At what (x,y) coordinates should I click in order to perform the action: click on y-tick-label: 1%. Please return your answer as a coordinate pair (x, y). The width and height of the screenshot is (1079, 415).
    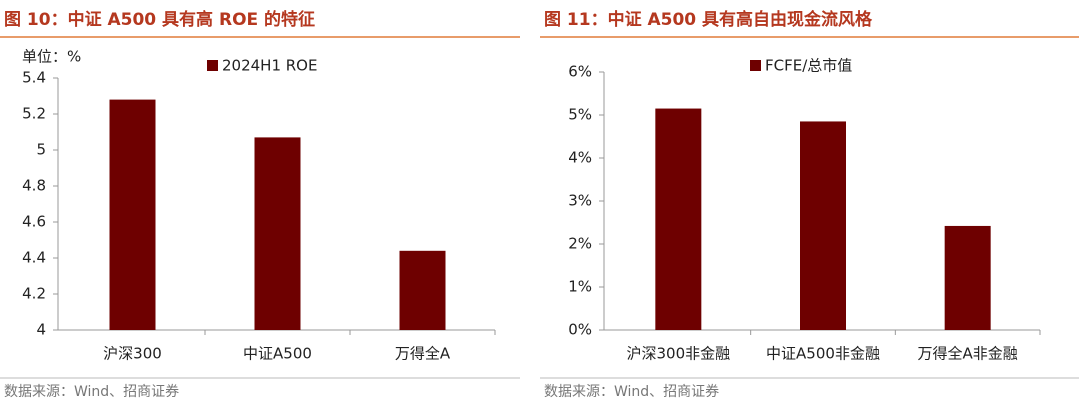
    Looking at the image, I should click on (580, 287).